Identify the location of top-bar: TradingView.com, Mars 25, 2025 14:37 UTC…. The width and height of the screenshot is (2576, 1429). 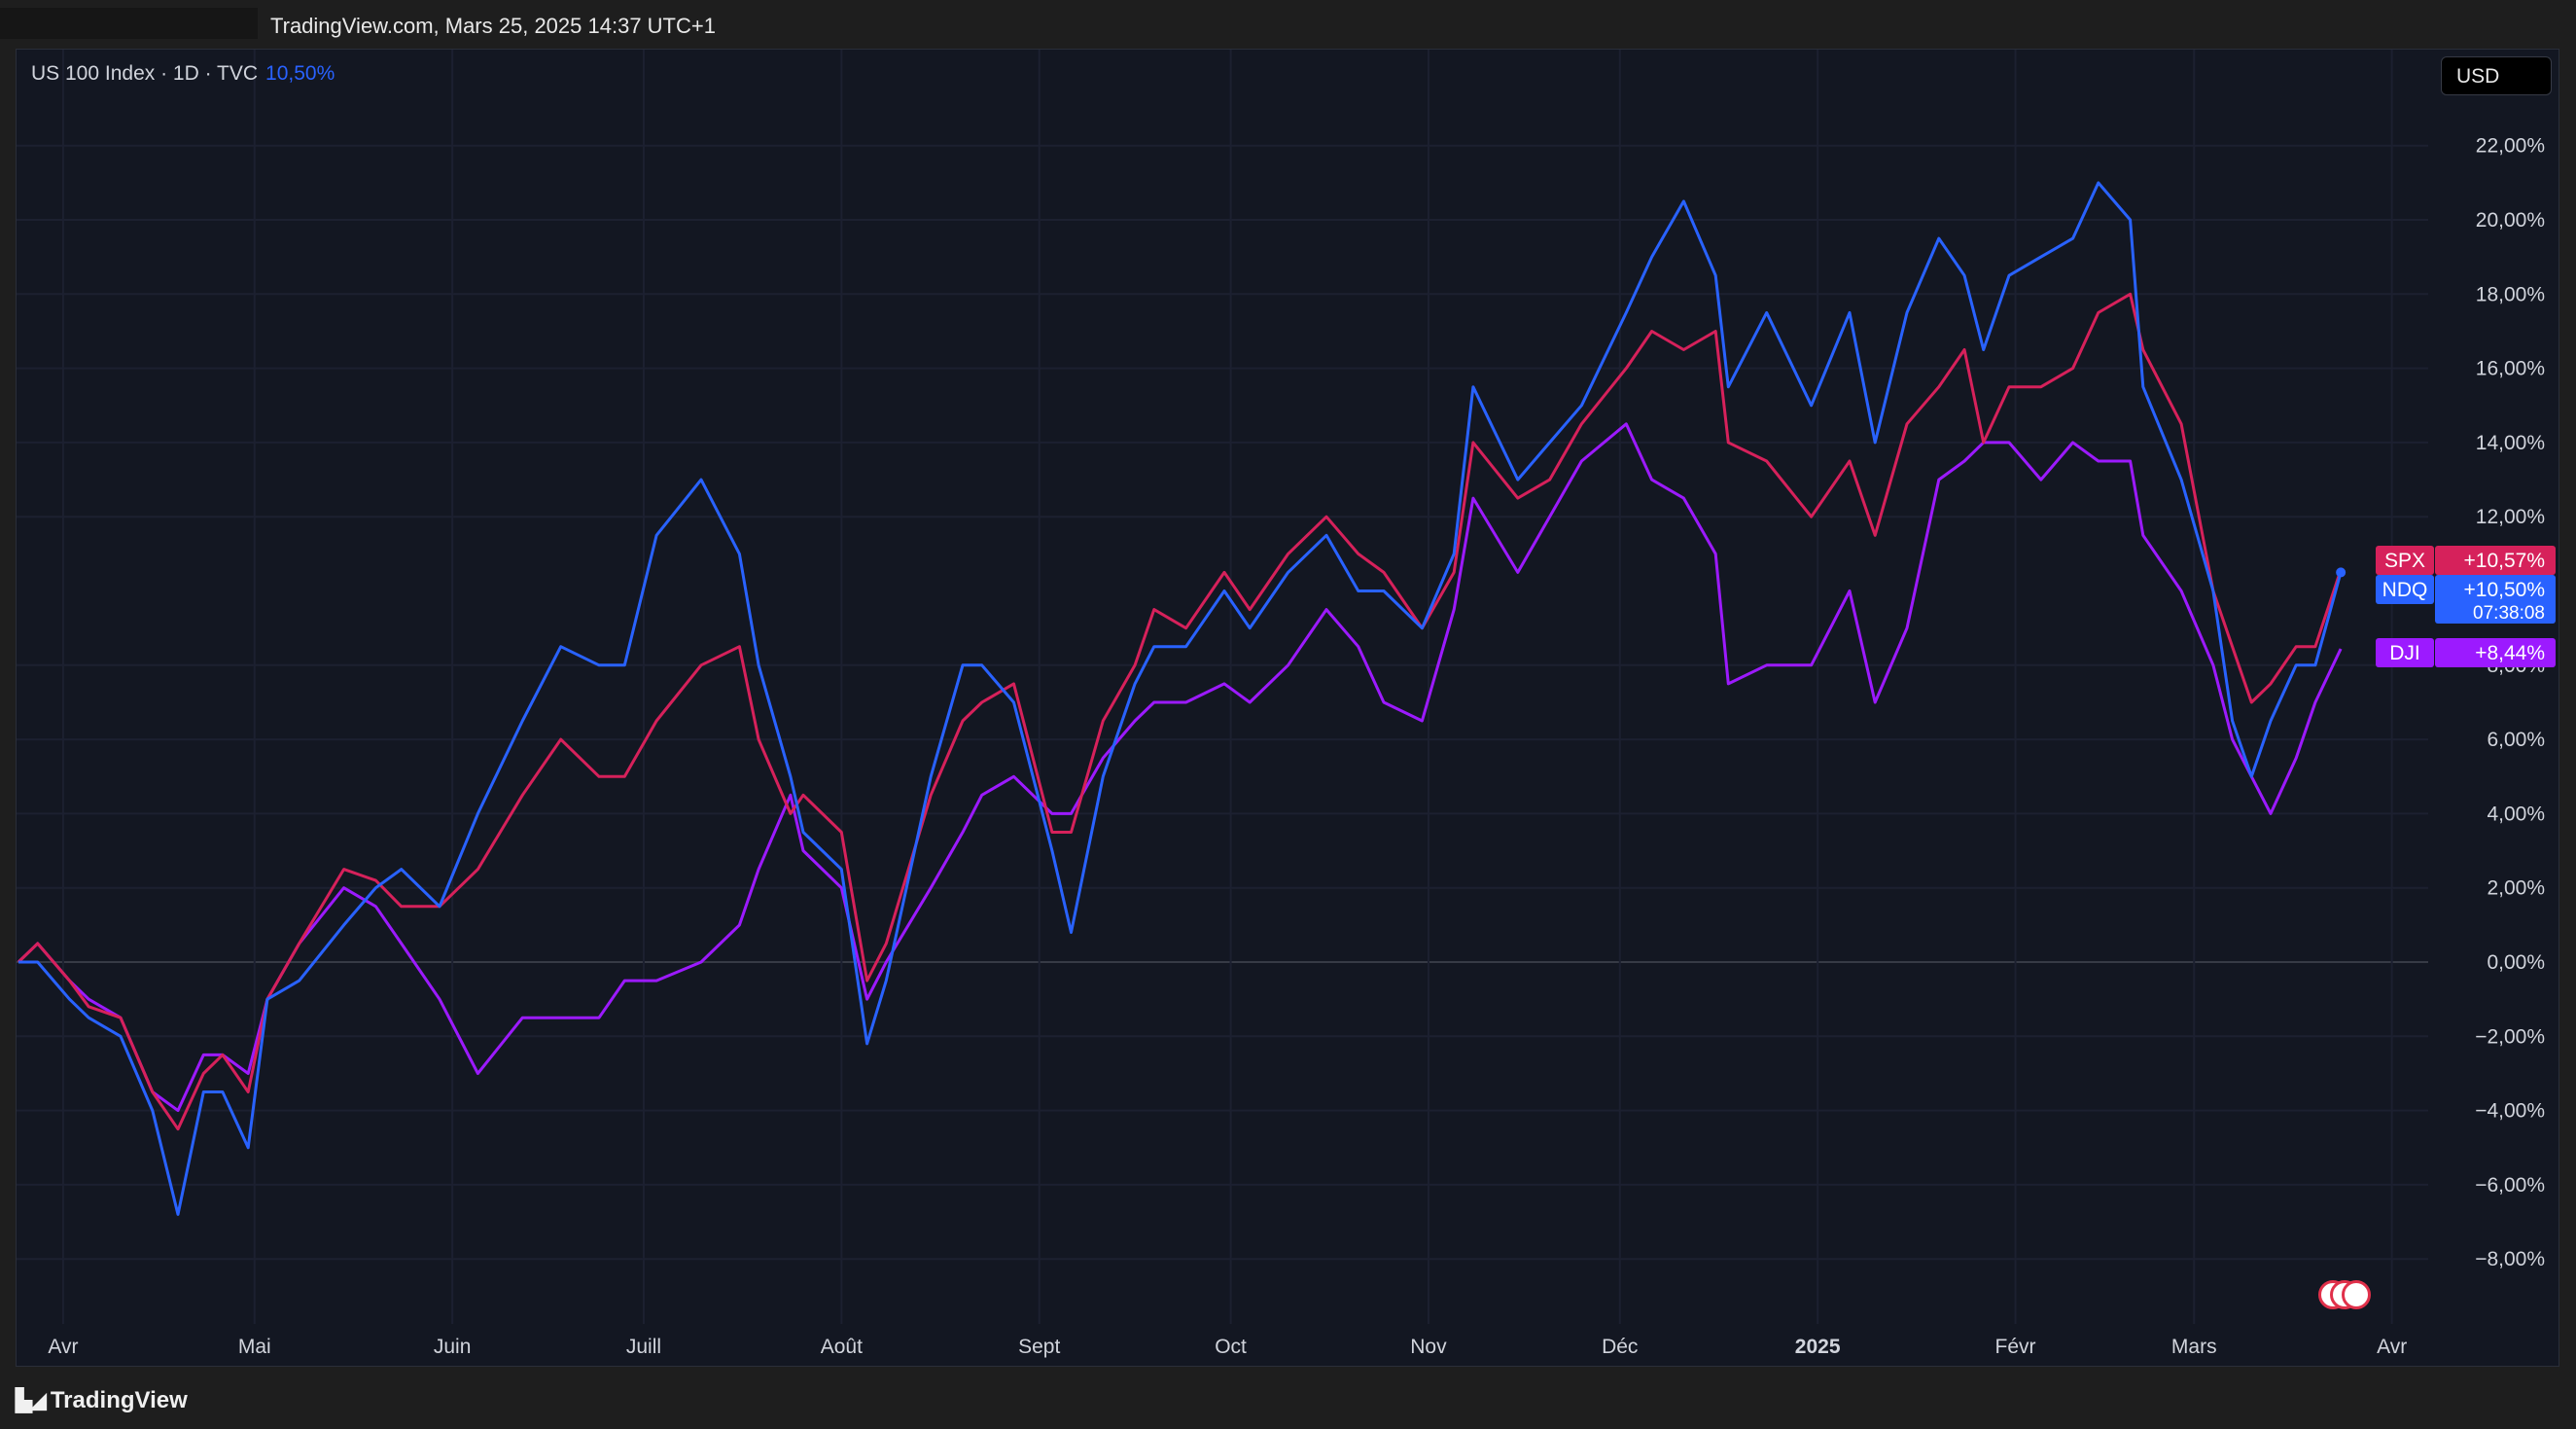
(1288, 24).